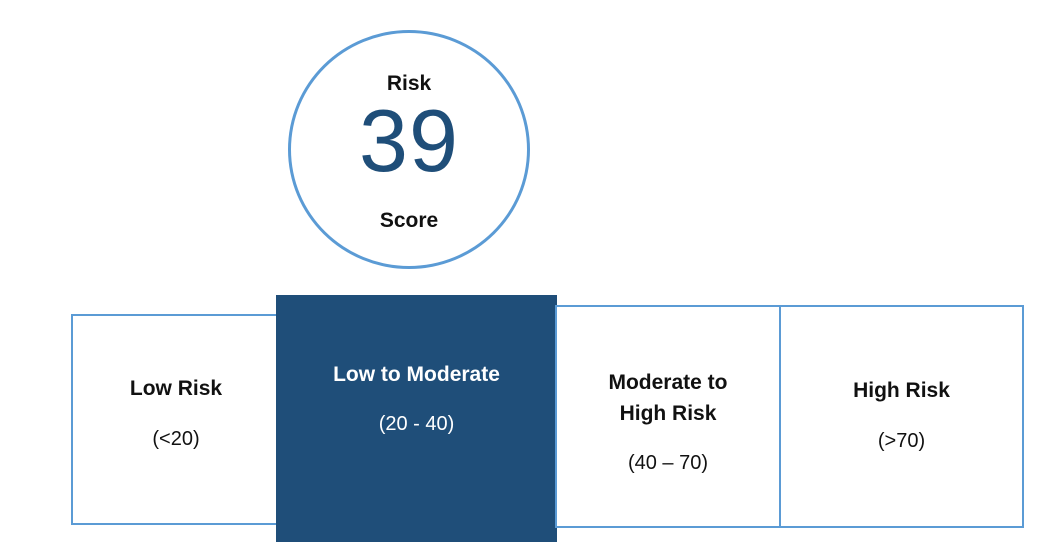 The width and height of the screenshot is (1056, 545). I want to click on band-low-to-moderate-label: Low to Moderate, so click(416, 374).